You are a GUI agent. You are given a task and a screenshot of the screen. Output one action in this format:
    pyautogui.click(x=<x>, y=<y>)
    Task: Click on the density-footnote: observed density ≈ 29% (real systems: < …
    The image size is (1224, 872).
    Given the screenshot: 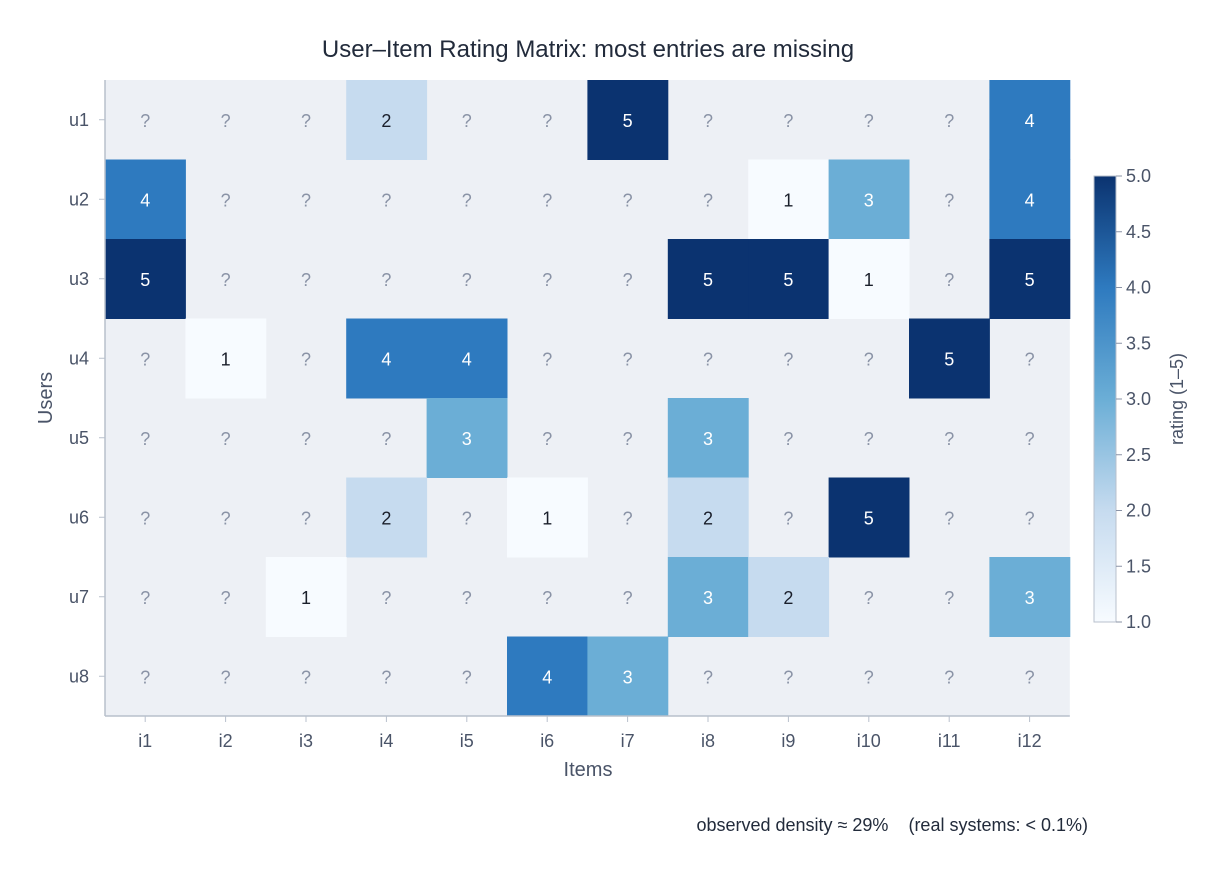 What is the action you would take?
    pyautogui.click(x=892, y=825)
    